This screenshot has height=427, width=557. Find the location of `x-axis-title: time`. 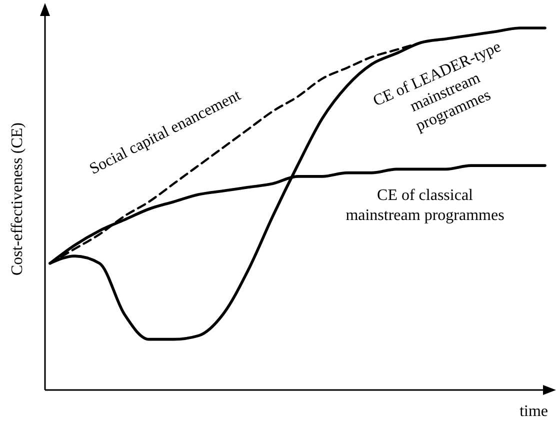

x-axis-title: time is located at coordinates (534, 411).